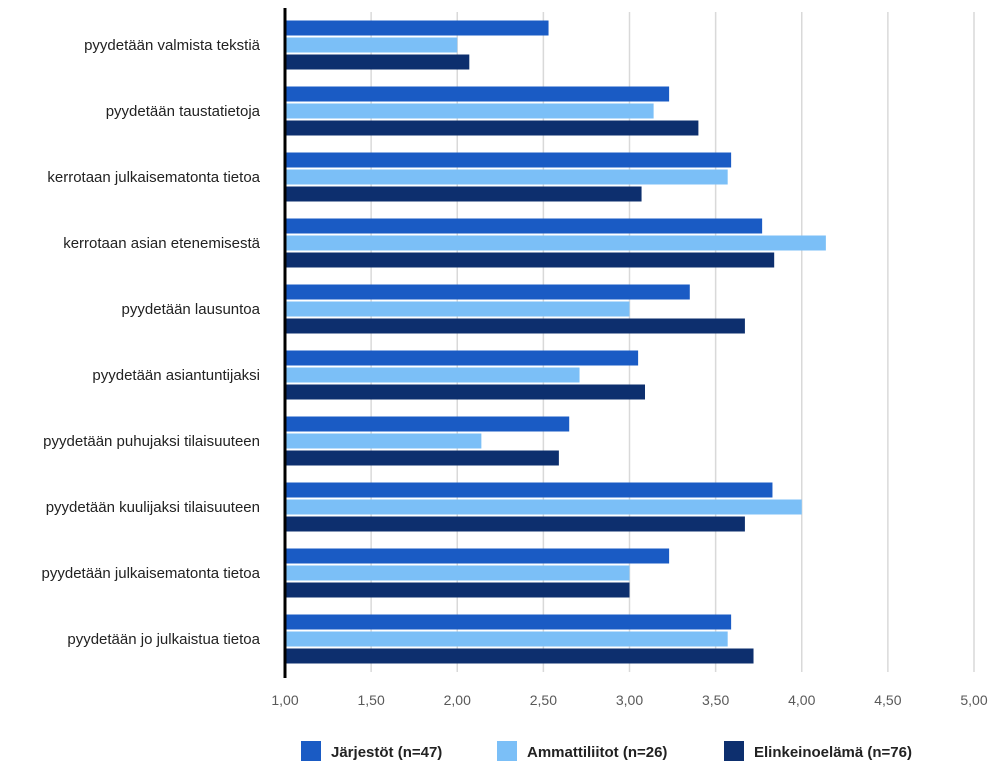 Image resolution: width=994 pixels, height=769 pixels. What do you see at coordinates (153, 507) in the screenshot?
I see `category-label: pyydetään kuulijaksi tilaisuuteen` at bounding box center [153, 507].